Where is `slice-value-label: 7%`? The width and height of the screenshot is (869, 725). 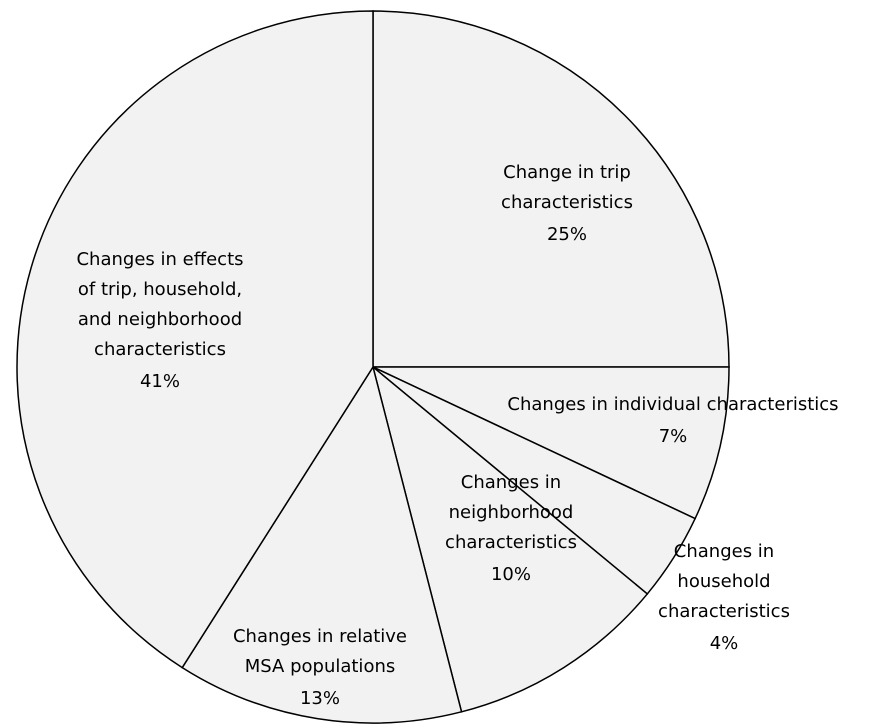
slice-value-label: 7% is located at coordinates (673, 436).